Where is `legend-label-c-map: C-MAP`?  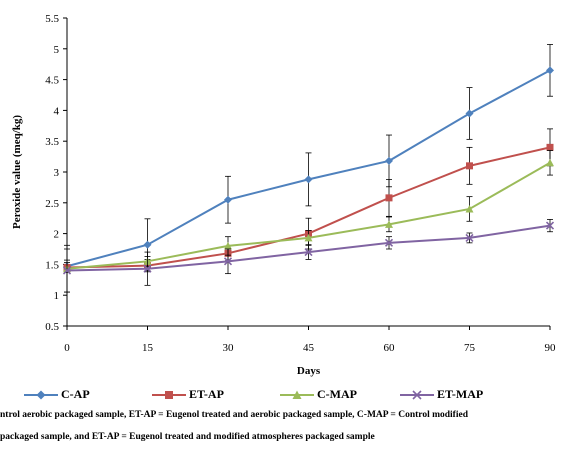 legend-label-c-map: C-MAP is located at coordinates (337, 394).